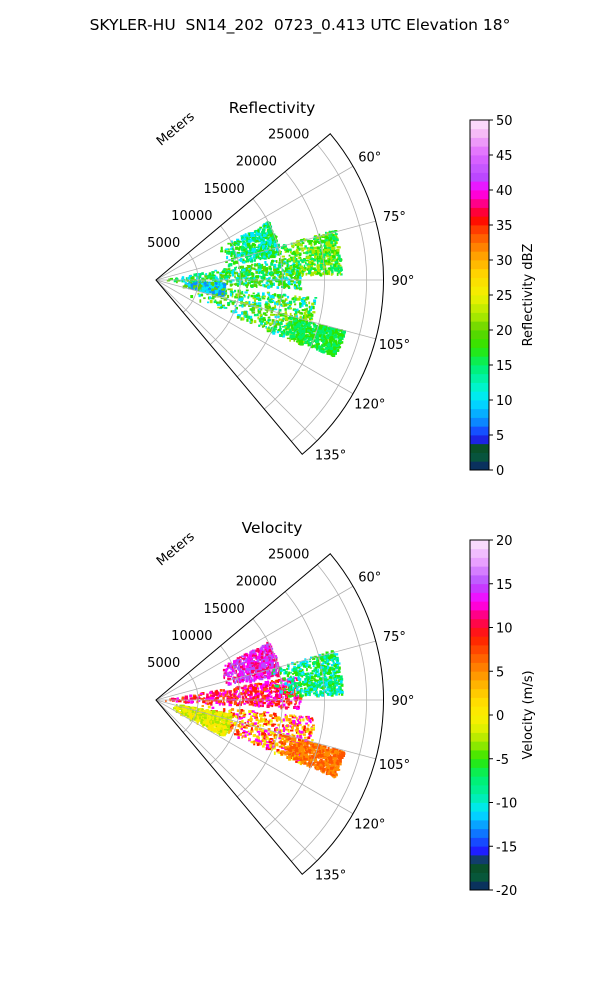 The width and height of the screenshot is (600, 1000). I want to click on colorbar-tick-label: -10, so click(506, 804).